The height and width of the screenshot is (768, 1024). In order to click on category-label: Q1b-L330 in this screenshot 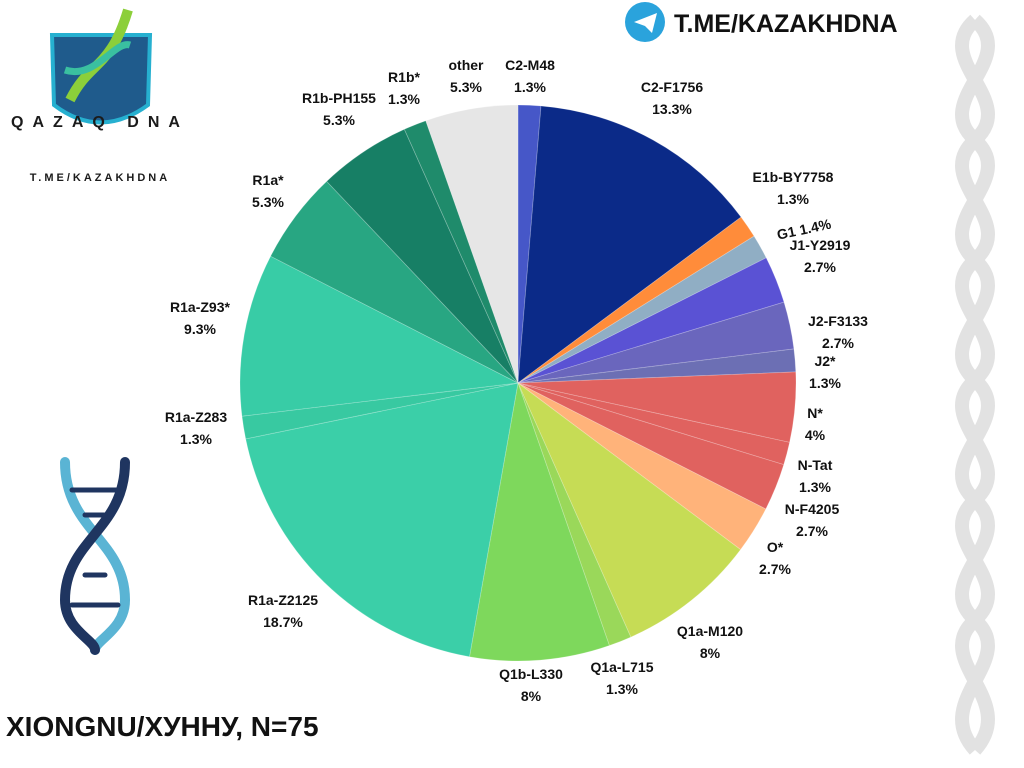, I will do `click(531, 674)`.